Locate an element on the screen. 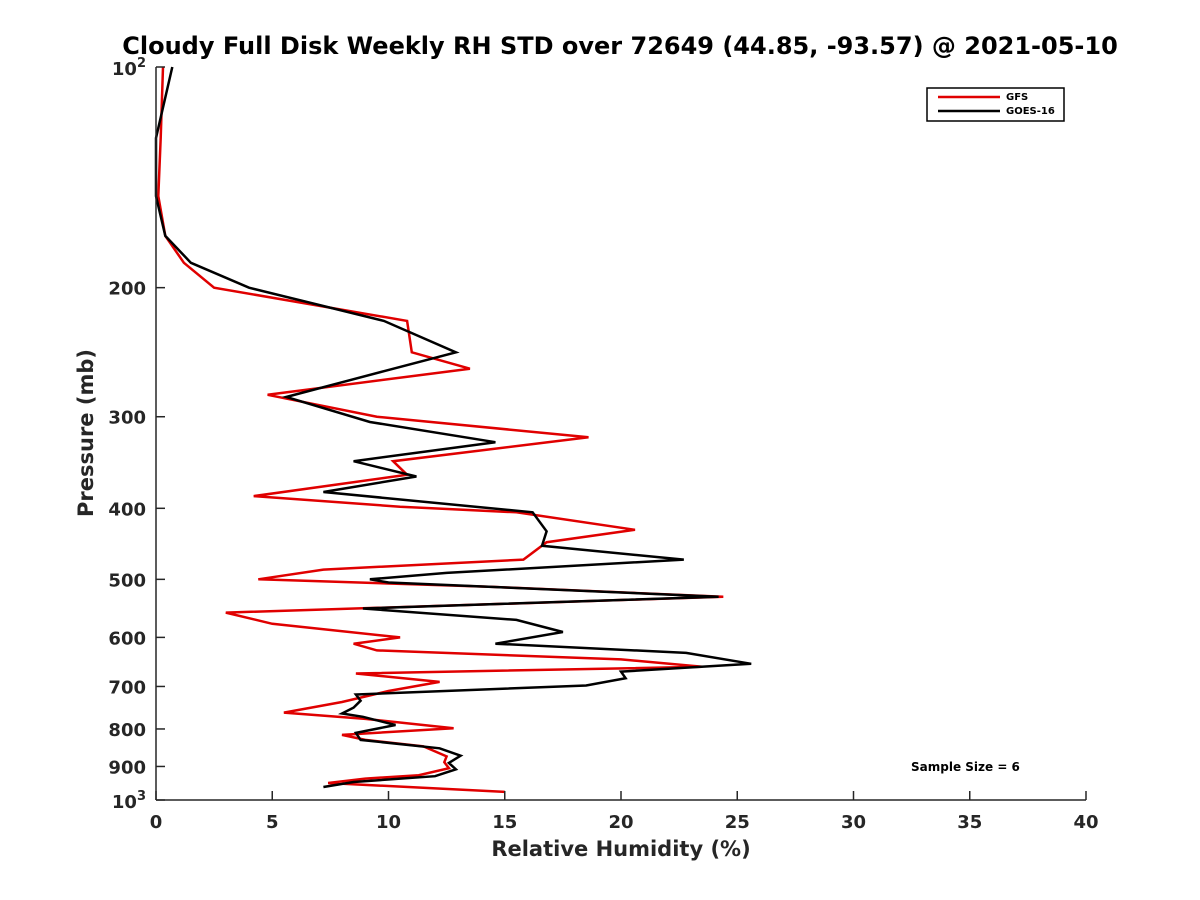  x-axis-ticks: 0 5 10 15 20 25 30 35 40 is located at coordinates (624, 812).